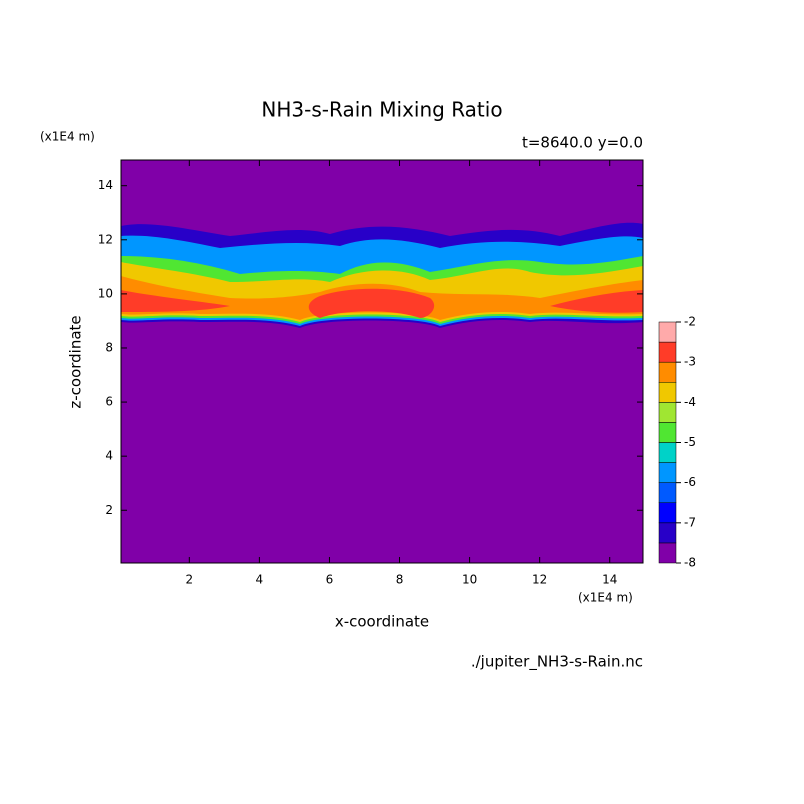  I want to click on y-tick-label: 8, so click(109, 347).